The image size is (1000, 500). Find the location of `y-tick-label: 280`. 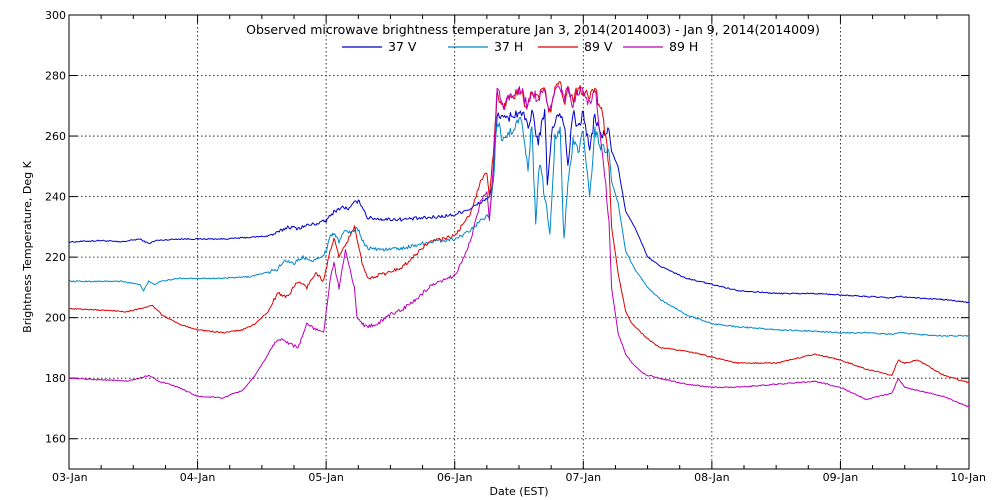

y-tick-label: 280 is located at coordinates (55, 76).